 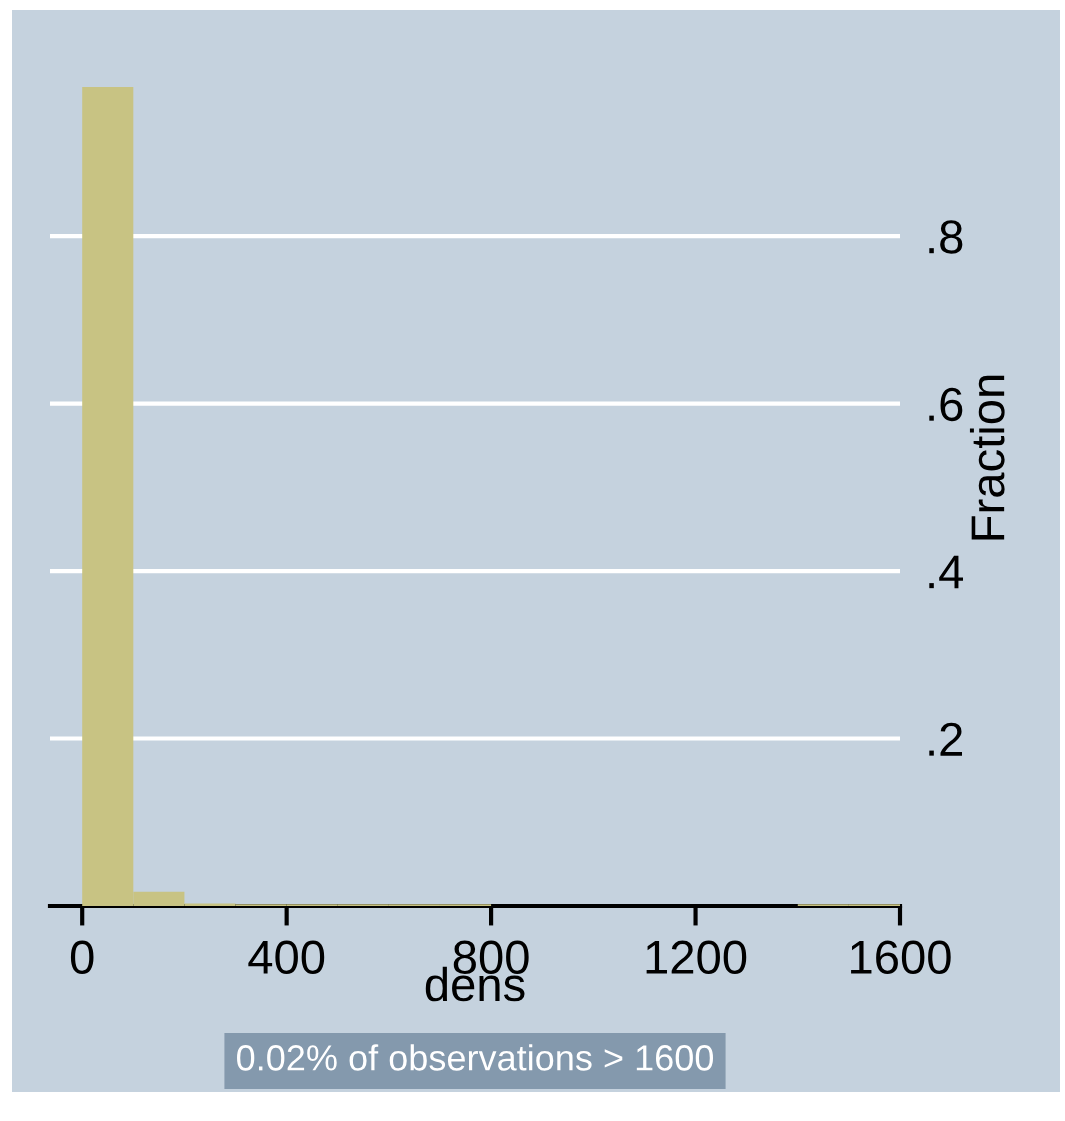 I want to click on x-tick-label: 400, so click(x=286, y=957).